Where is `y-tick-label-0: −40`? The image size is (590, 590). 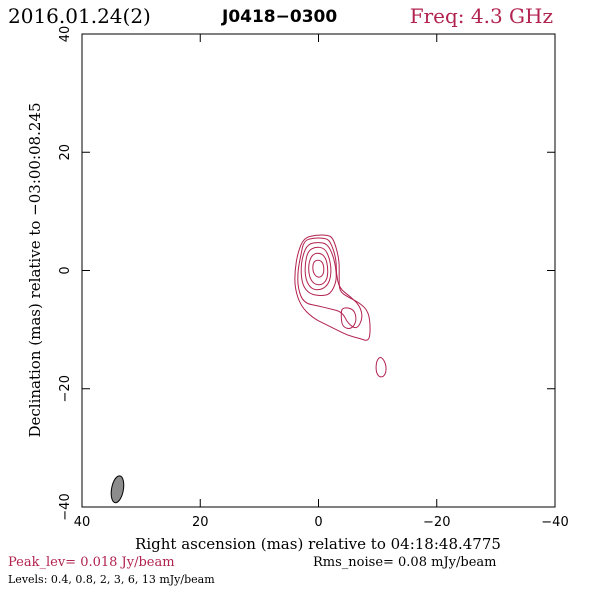
y-tick-label-0: −40 is located at coordinates (65, 506).